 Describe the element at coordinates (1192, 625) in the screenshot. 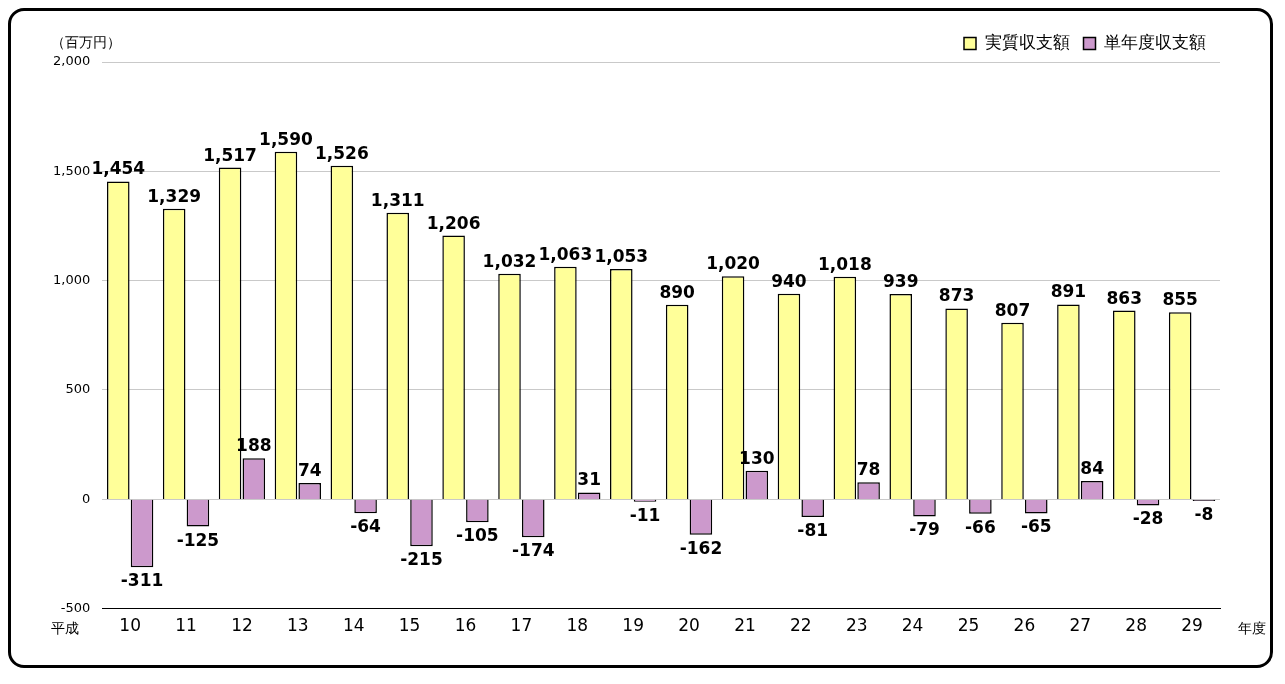

I see `x-tick-label: 29` at that location.